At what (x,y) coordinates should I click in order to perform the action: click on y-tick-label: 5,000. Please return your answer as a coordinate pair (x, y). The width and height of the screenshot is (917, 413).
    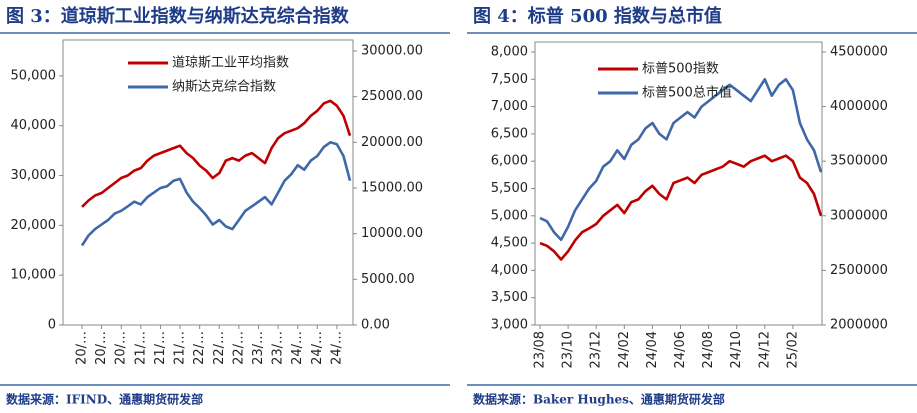
    Looking at the image, I should click on (509, 215).